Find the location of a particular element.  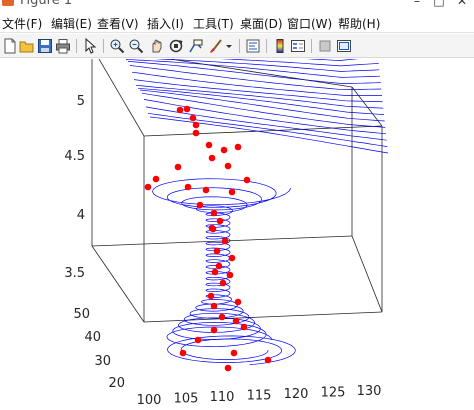

menu-insert: 插入(I) is located at coordinates (165, 24).